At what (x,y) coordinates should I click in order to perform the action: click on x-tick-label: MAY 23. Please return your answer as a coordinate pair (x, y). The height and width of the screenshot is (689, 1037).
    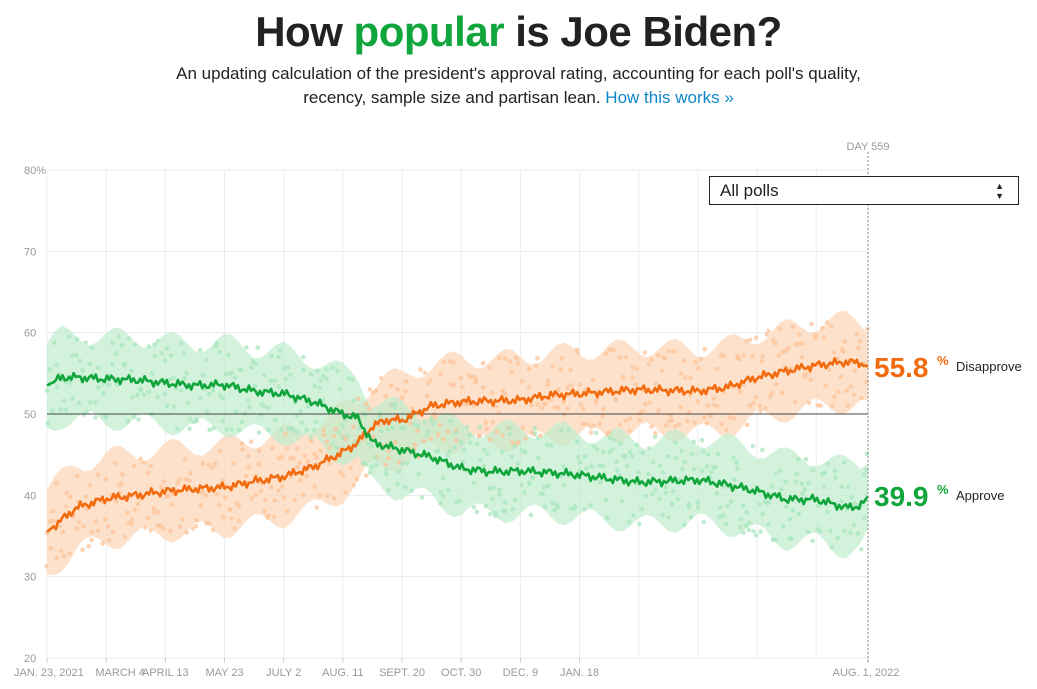
    Looking at the image, I should click on (224, 673).